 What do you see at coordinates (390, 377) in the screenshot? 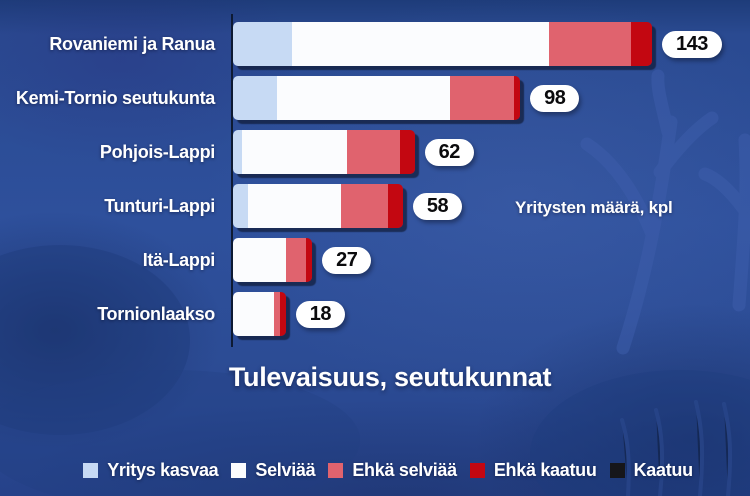
I see `chart-title: Tulevaisuus, seutukunnat` at bounding box center [390, 377].